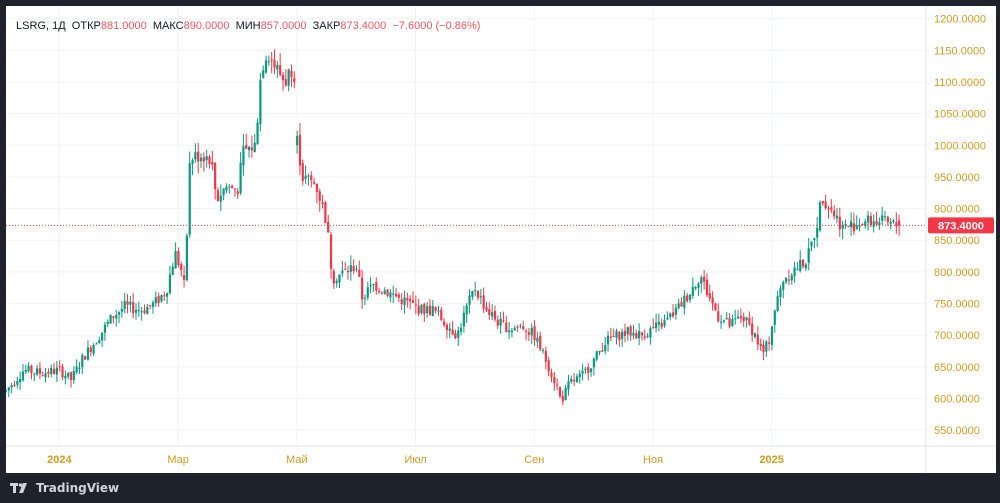 This screenshot has height=503, width=1000. Describe the element at coordinates (64, 488) in the screenshot. I see `tradingview-brand: TradingView` at that location.